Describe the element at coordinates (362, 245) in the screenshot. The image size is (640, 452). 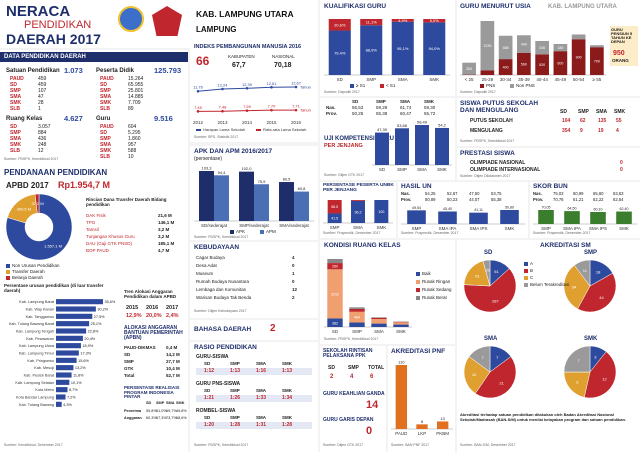
I see `section-title: KONDISI RUANG KELAS` at that location.